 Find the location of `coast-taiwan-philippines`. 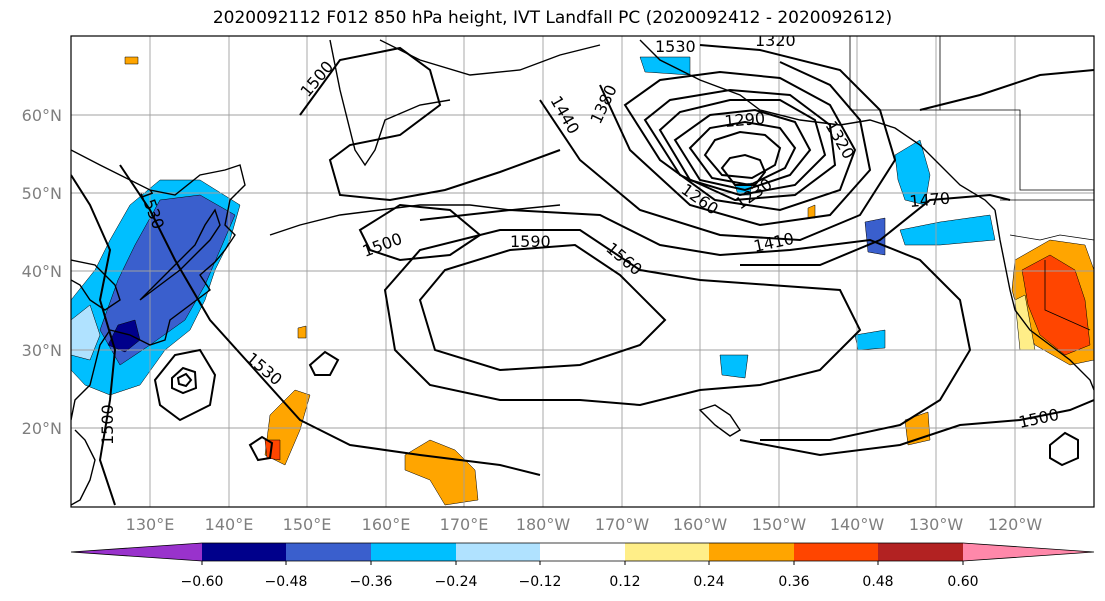

coast-taiwan-philippines is located at coordinates (83, 467).